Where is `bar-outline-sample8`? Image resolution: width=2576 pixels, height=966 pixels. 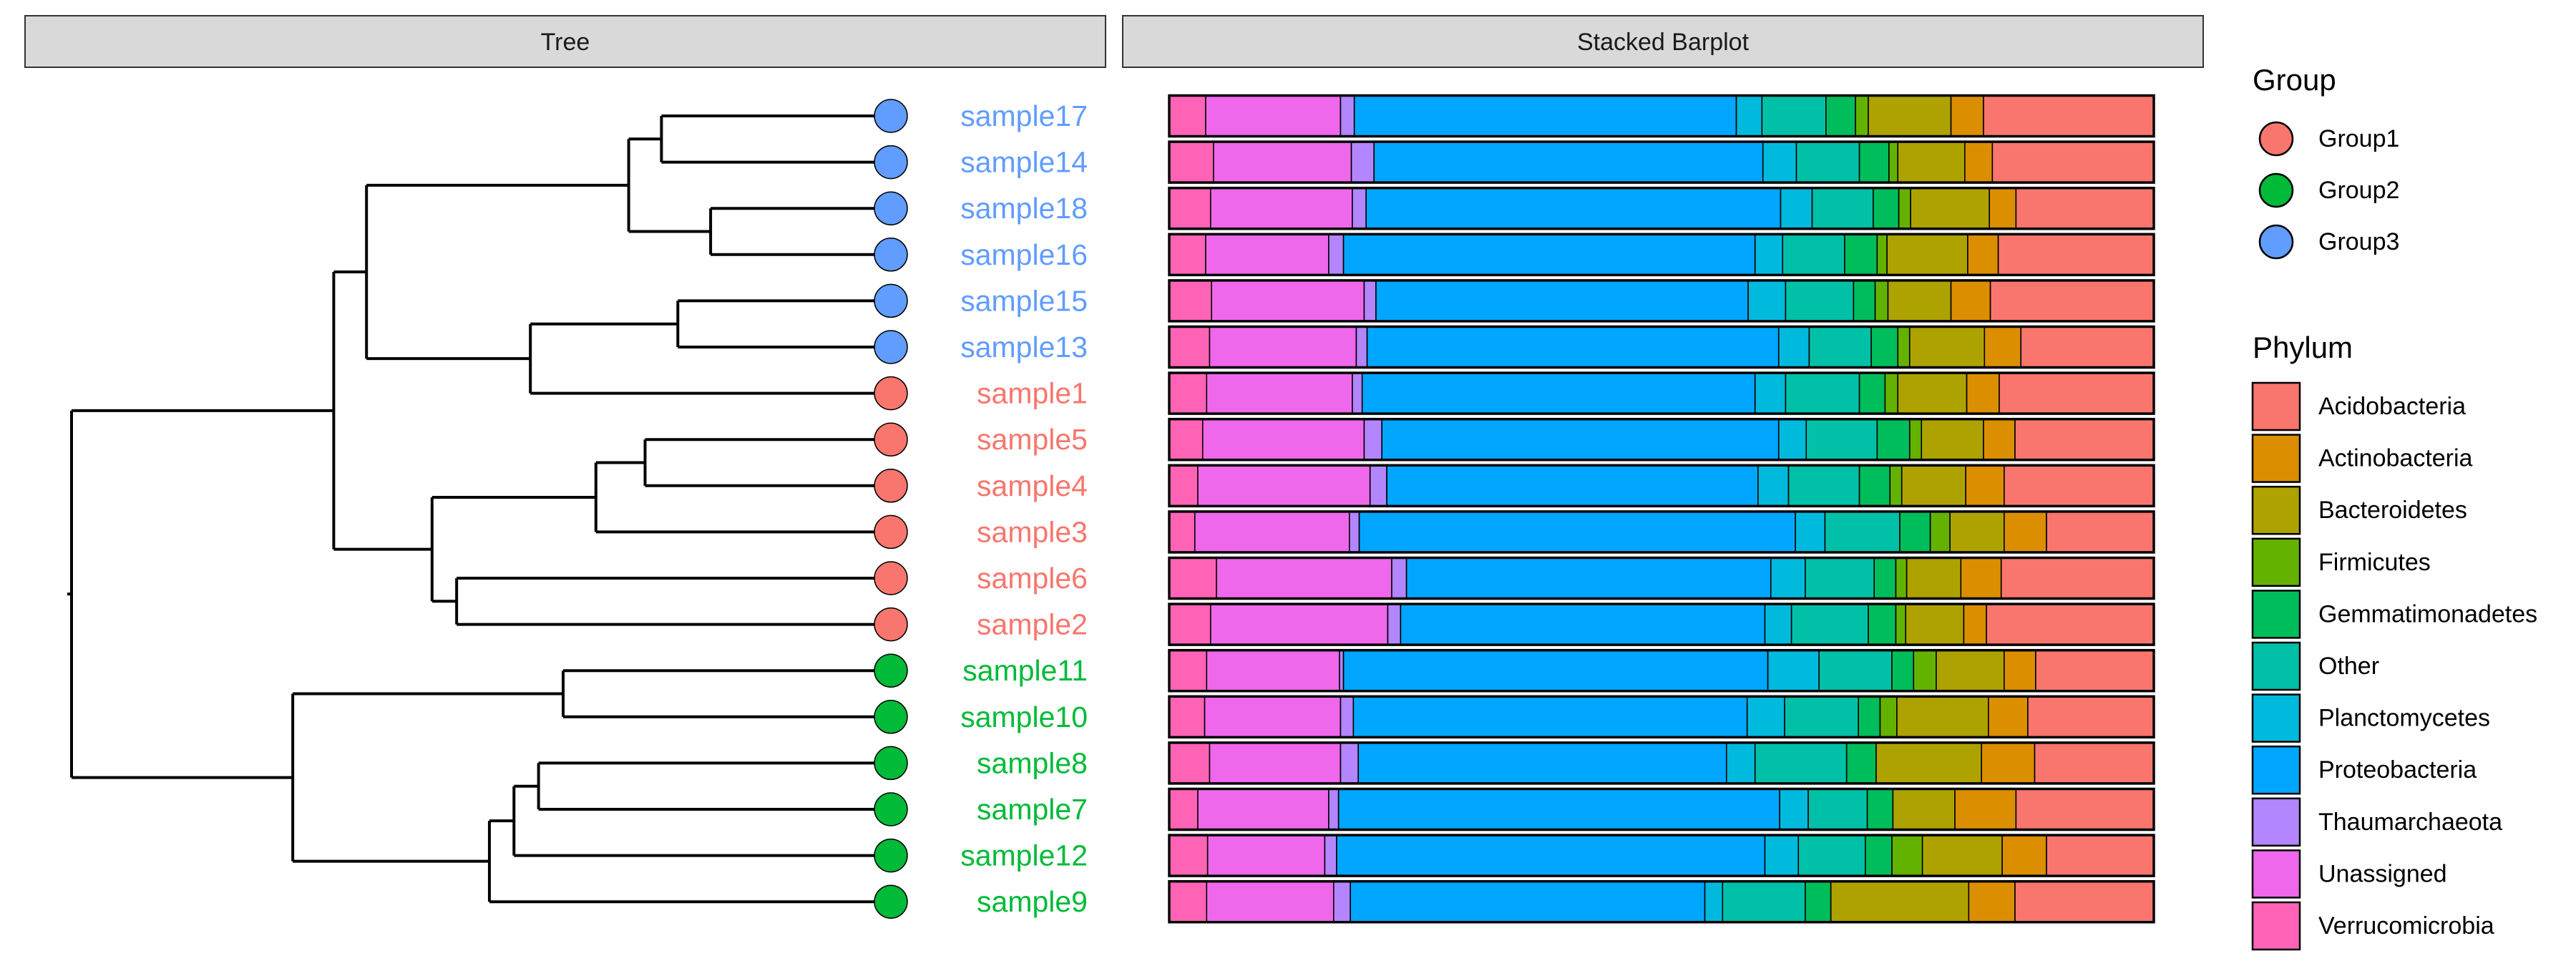
bar-outline-sample8 is located at coordinates (1661, 763).